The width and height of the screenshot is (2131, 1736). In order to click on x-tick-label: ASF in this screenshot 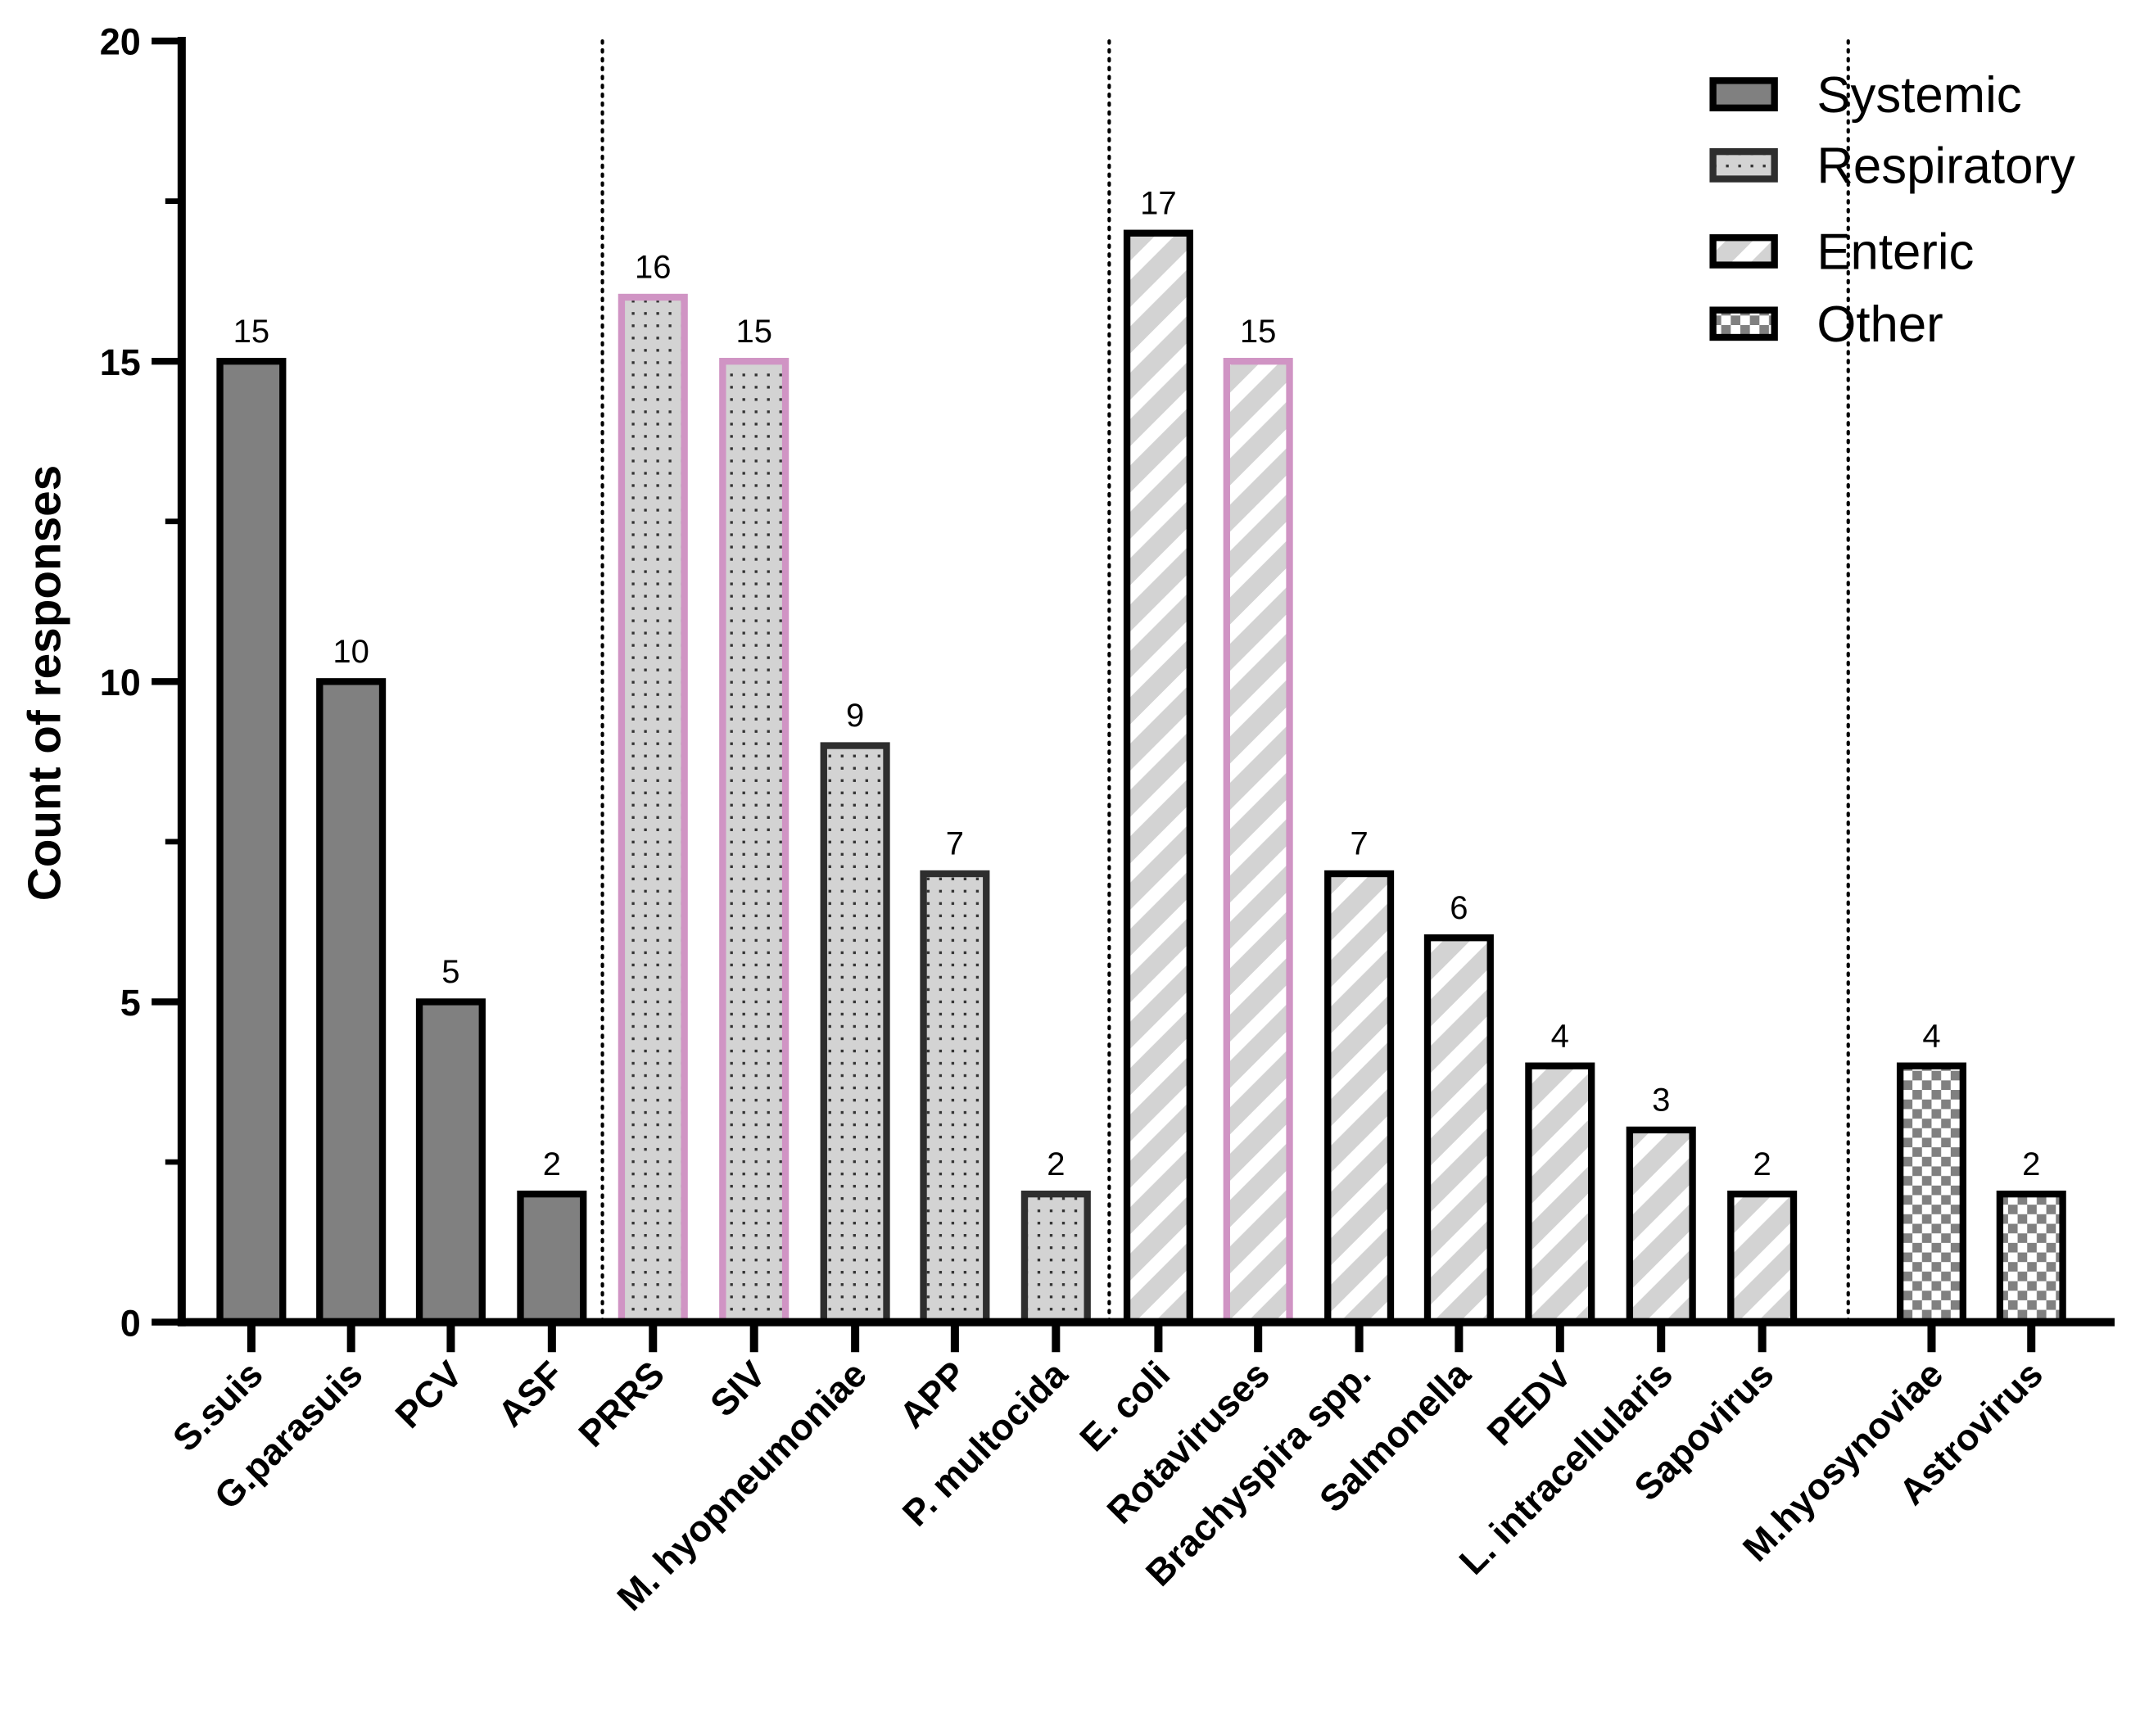, I will do `click(531, 1394)`.